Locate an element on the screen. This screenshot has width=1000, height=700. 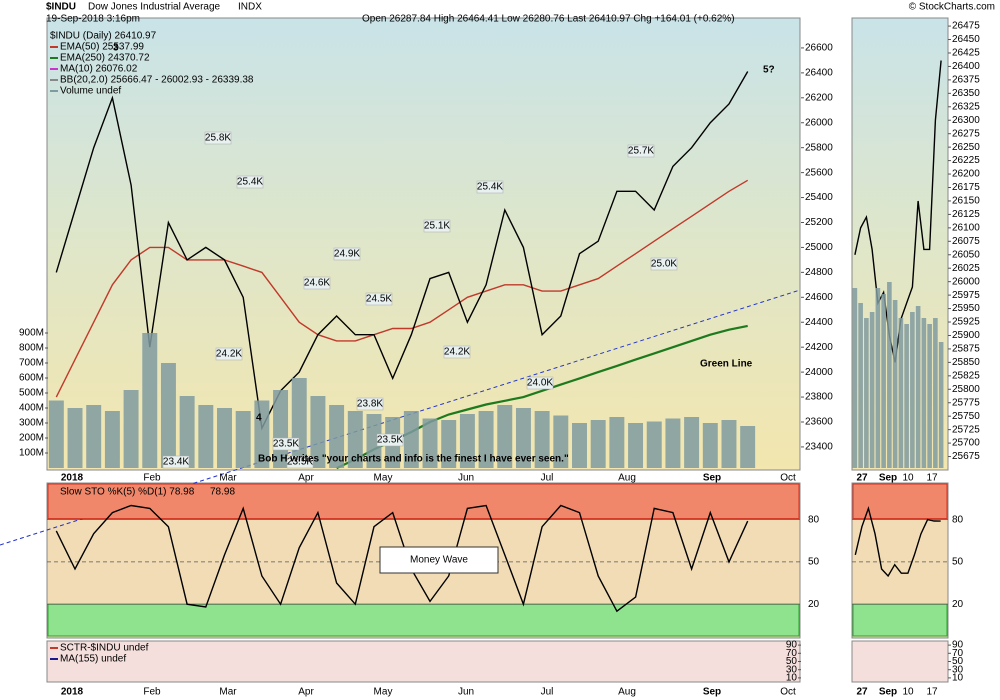
y-tick-label: 26125 is located at coordinates (966, 214).